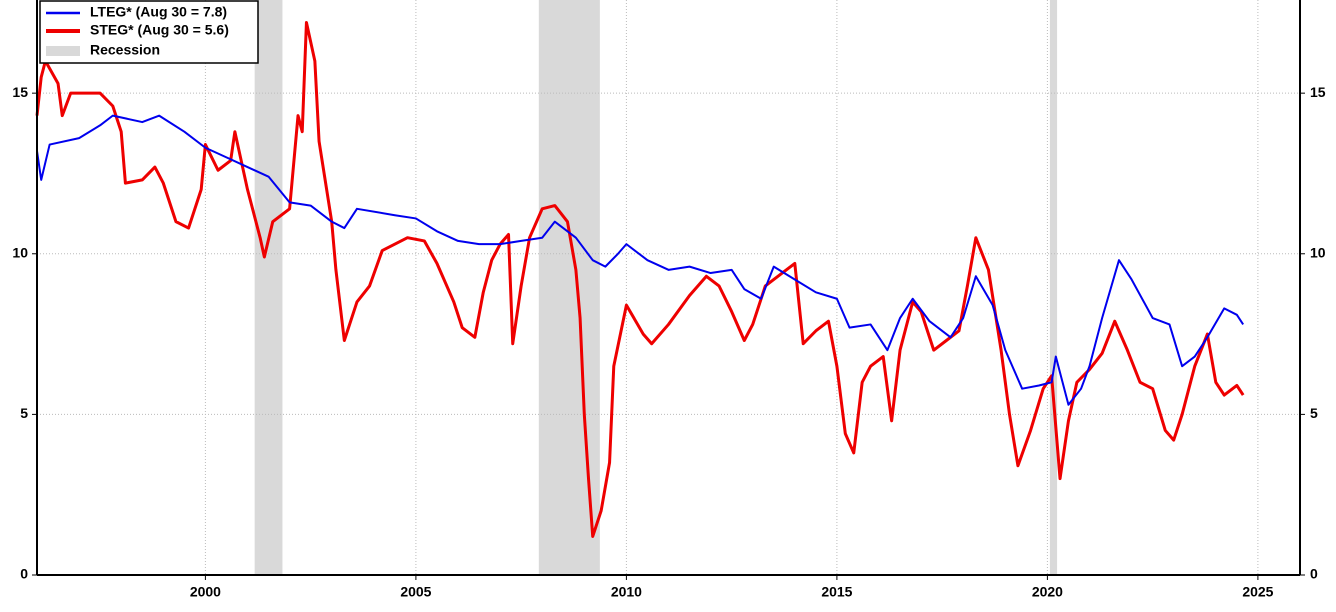  Describe the element at coordinates (24, 574) in the screenshot. I see `y-tick-label: 0` at that location.